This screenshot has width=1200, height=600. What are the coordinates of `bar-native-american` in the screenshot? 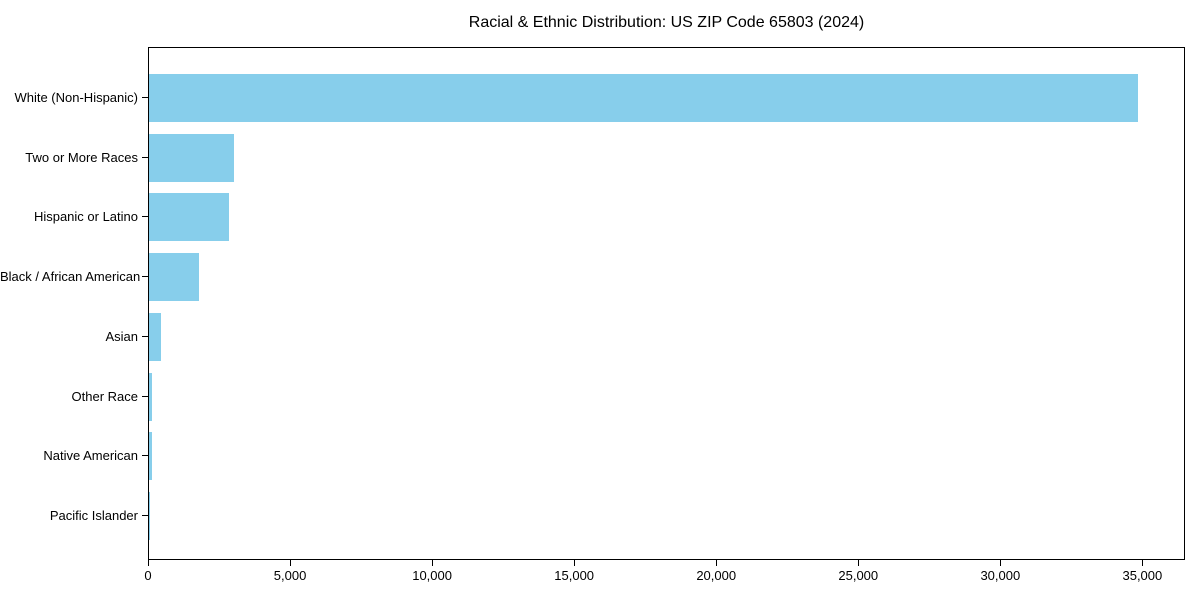 It's located at (151, 456).